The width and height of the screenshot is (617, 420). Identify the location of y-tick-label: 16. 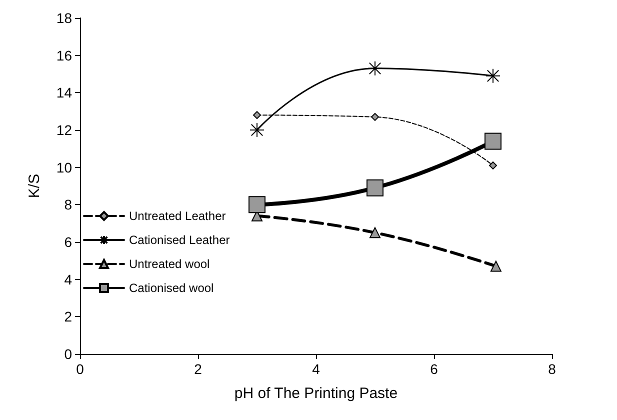
(64, 55).